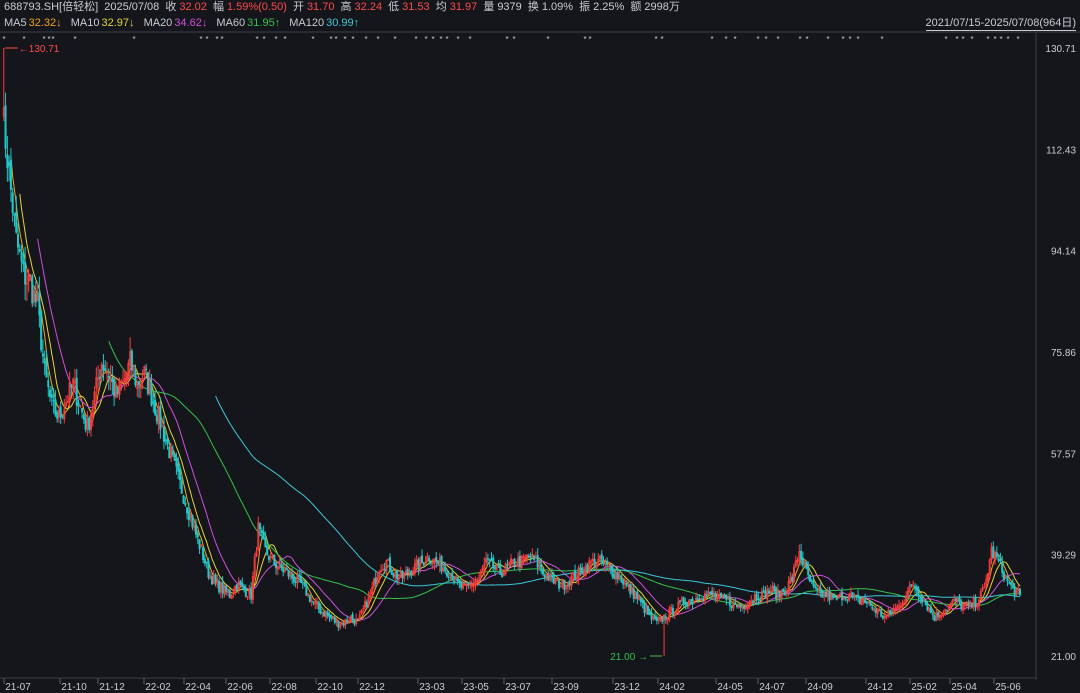 The width and height of the screenshot is (1080, 693). Describe the element at coordinates (1000, 24) in the screenshot. I see `date-range-selector: 2021/07/15-2025/07/08(964日)` at that location.